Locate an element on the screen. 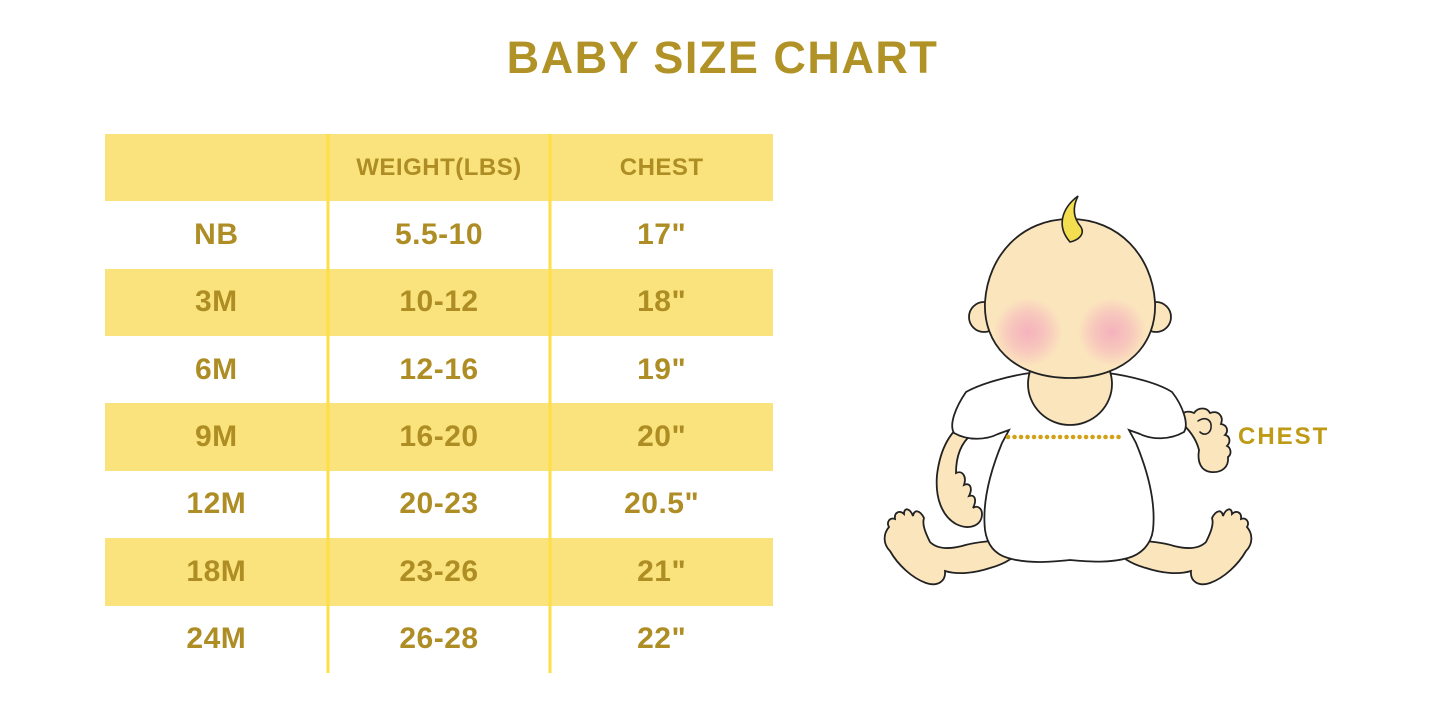 The image size is (1445, 723). table-row: 18M 23-26 21" is located at coordinates (439, 572).